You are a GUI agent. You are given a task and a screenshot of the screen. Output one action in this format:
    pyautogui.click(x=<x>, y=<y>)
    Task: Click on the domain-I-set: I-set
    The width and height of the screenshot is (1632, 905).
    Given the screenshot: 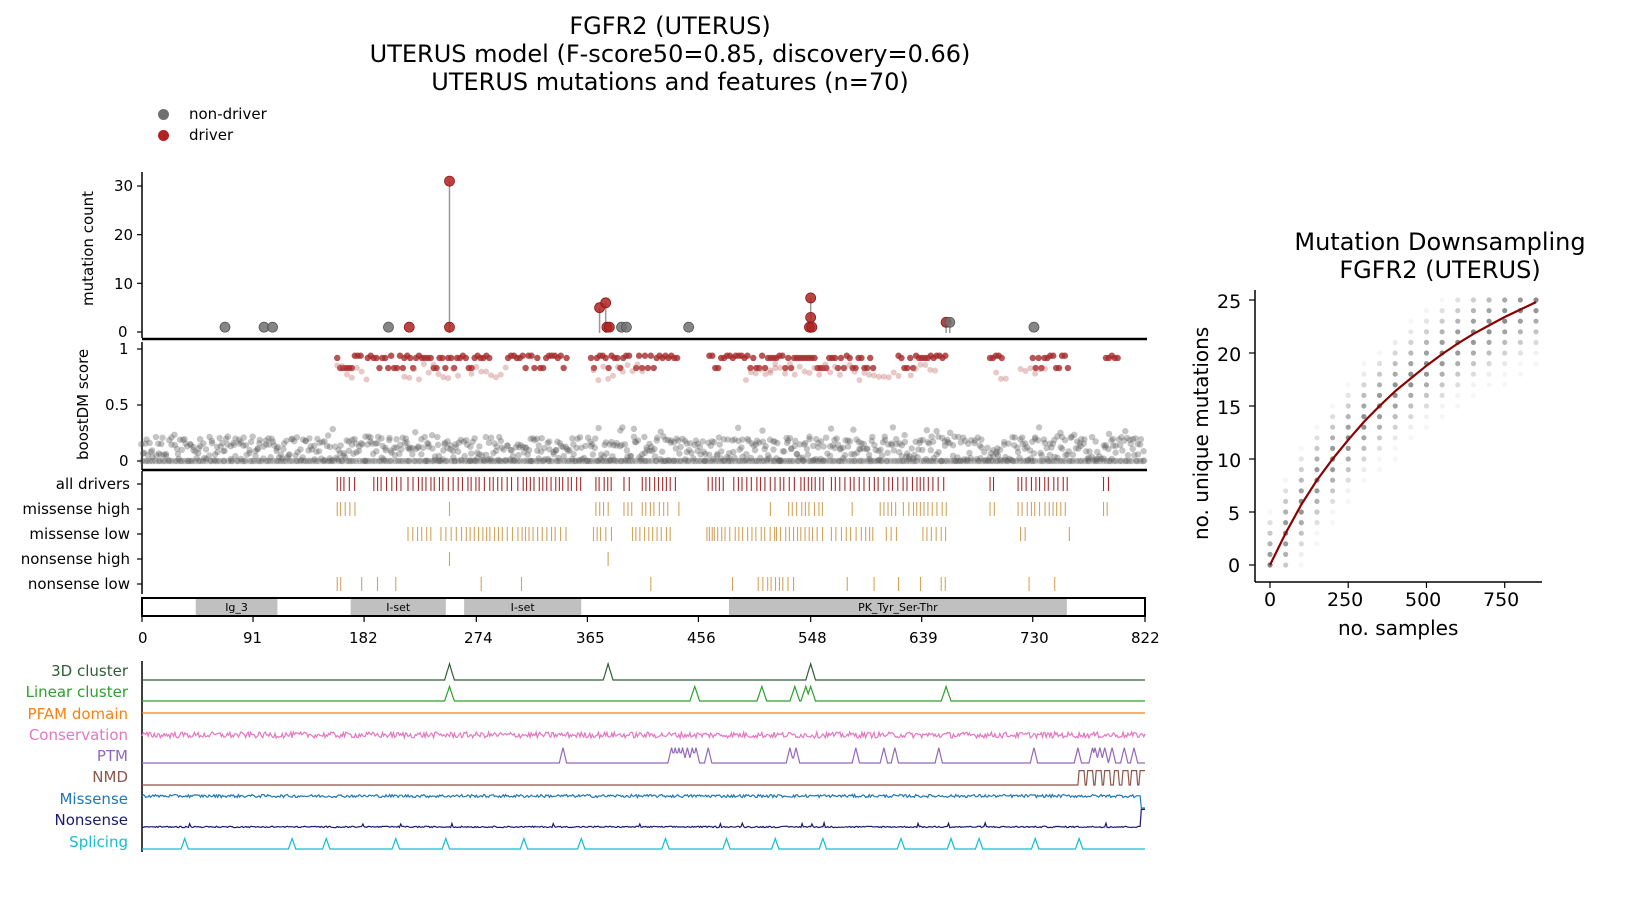 What is the action you would take?
    pyautogui.click(x=523, y=607)
    